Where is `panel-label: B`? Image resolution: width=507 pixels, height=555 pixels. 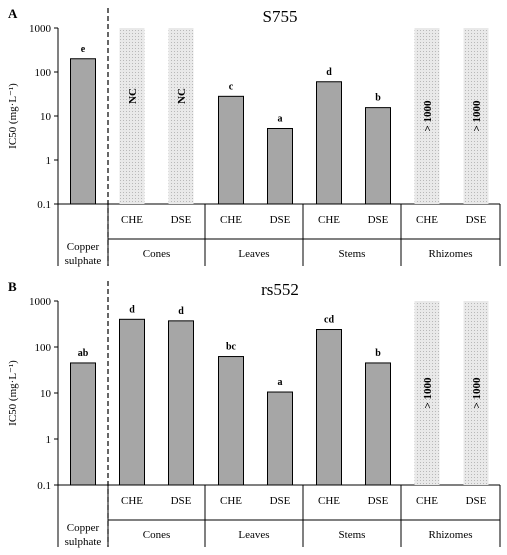
panel-label: B is located at coordinates (12, 286).